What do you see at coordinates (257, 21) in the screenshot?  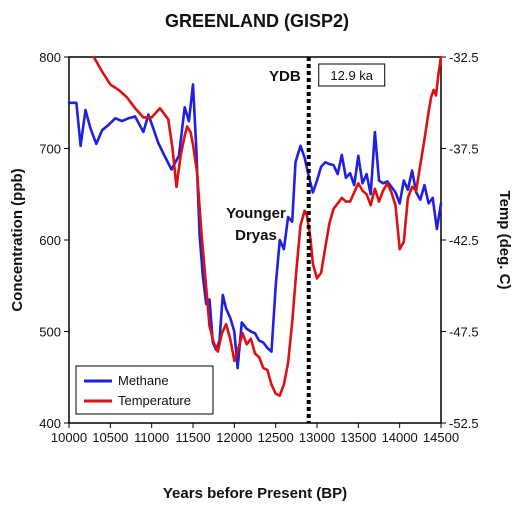 I see `chart-title: GREENLAND (GISP2)` at bounding box center [257, 21].